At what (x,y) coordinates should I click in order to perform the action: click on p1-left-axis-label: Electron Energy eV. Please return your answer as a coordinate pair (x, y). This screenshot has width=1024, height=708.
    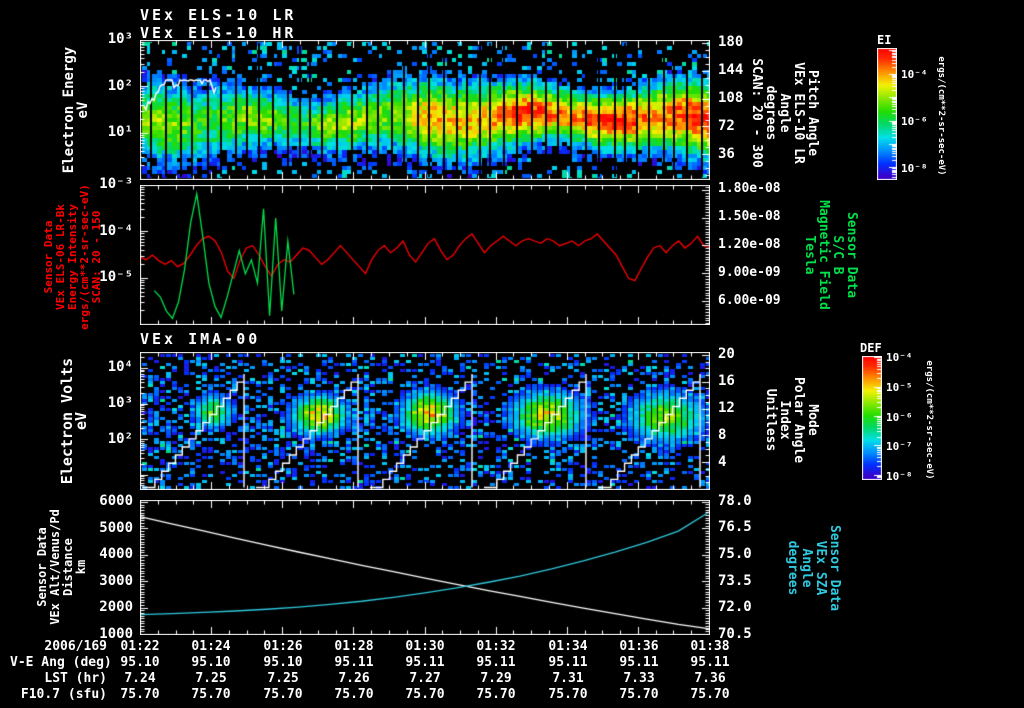
    Looking at the image, I should click on (76, 110).